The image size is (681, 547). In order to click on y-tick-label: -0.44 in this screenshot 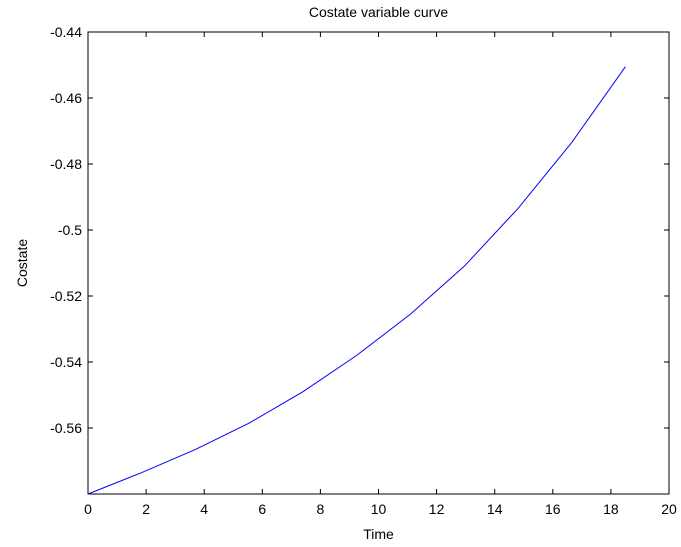, I will do `click(66, 32)`.